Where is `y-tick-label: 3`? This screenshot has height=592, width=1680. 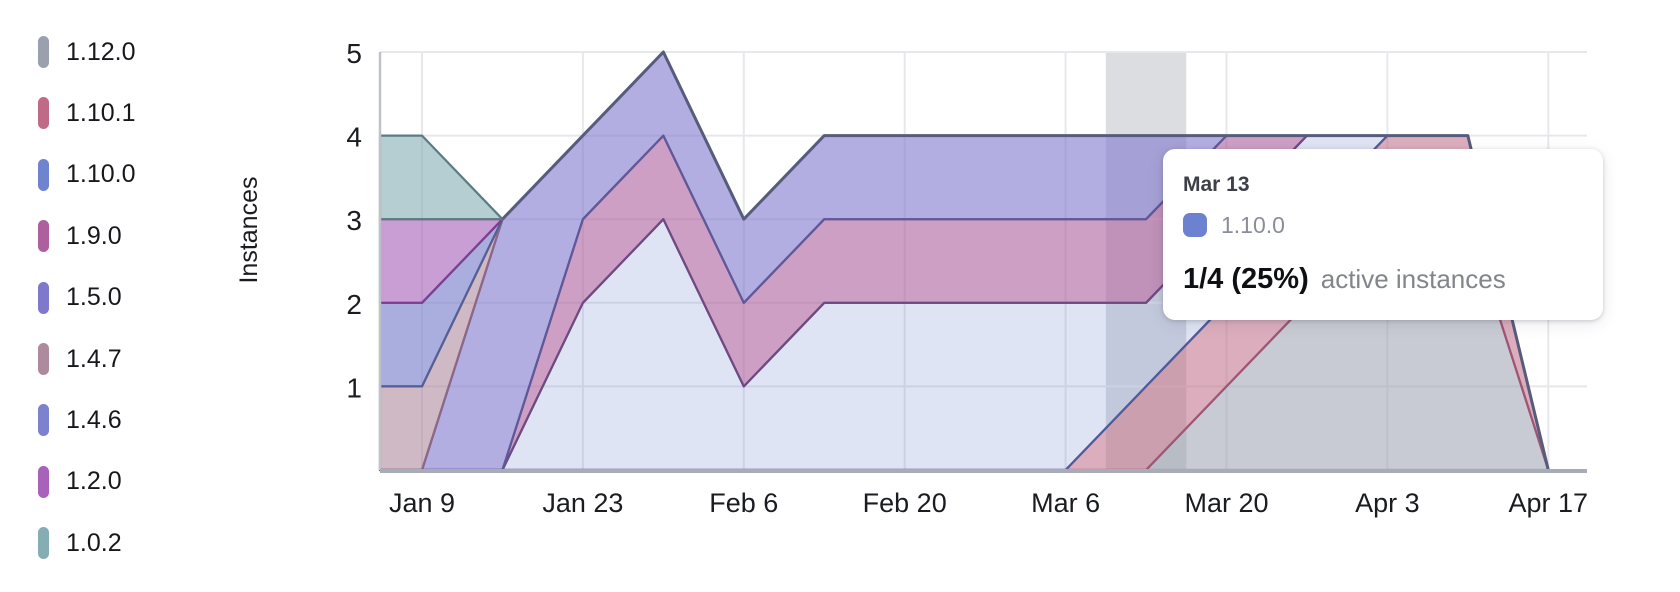 y-tick-label: 3 is located at coordinates (354, 220).